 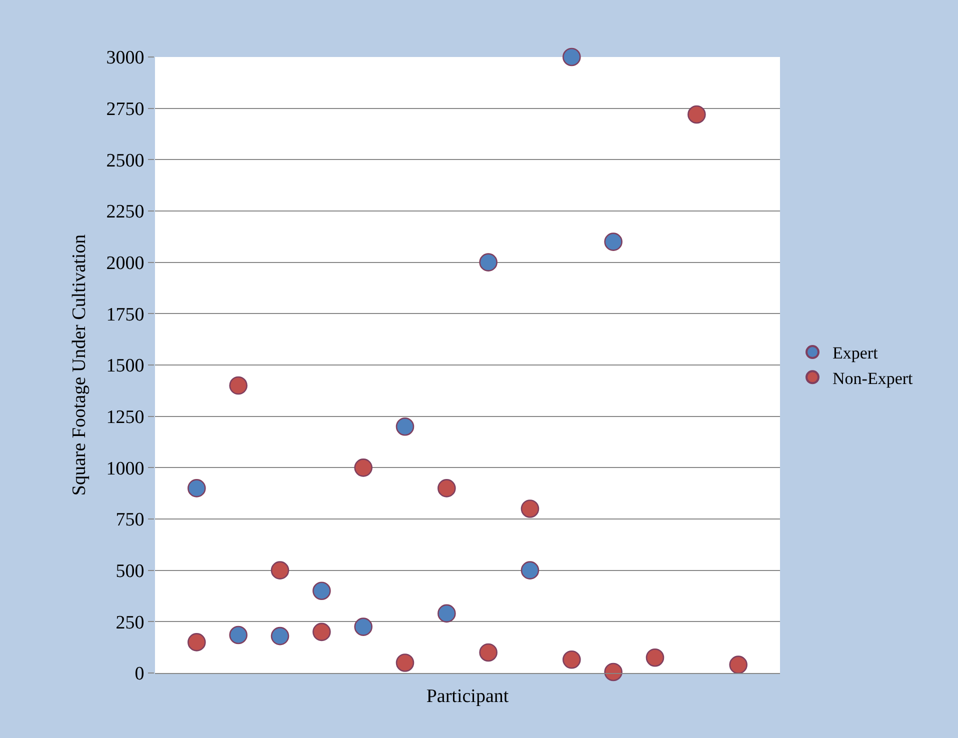 What do you see at coordinates (125, 109) in the screenshot?
I see `y-tick-label: 2750` at bounding box center [125, 109].